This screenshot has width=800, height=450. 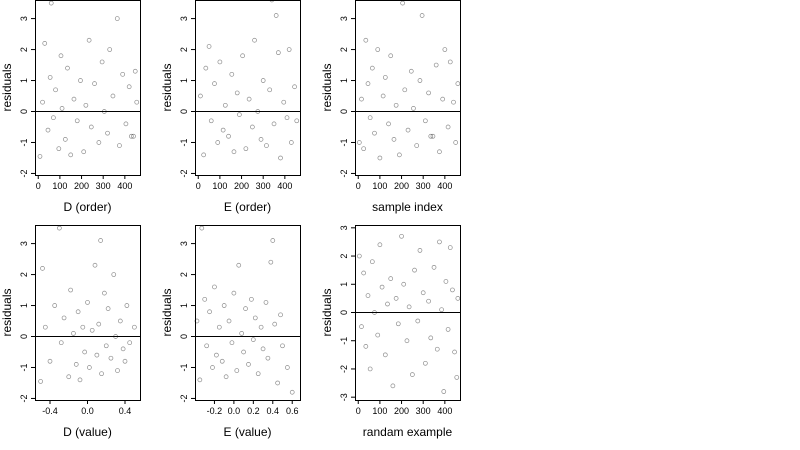 What do you see at coordinates (125, 411) in the screenshot?
I see `x-tick-label: 0.4` at bounding box center [125, 411].